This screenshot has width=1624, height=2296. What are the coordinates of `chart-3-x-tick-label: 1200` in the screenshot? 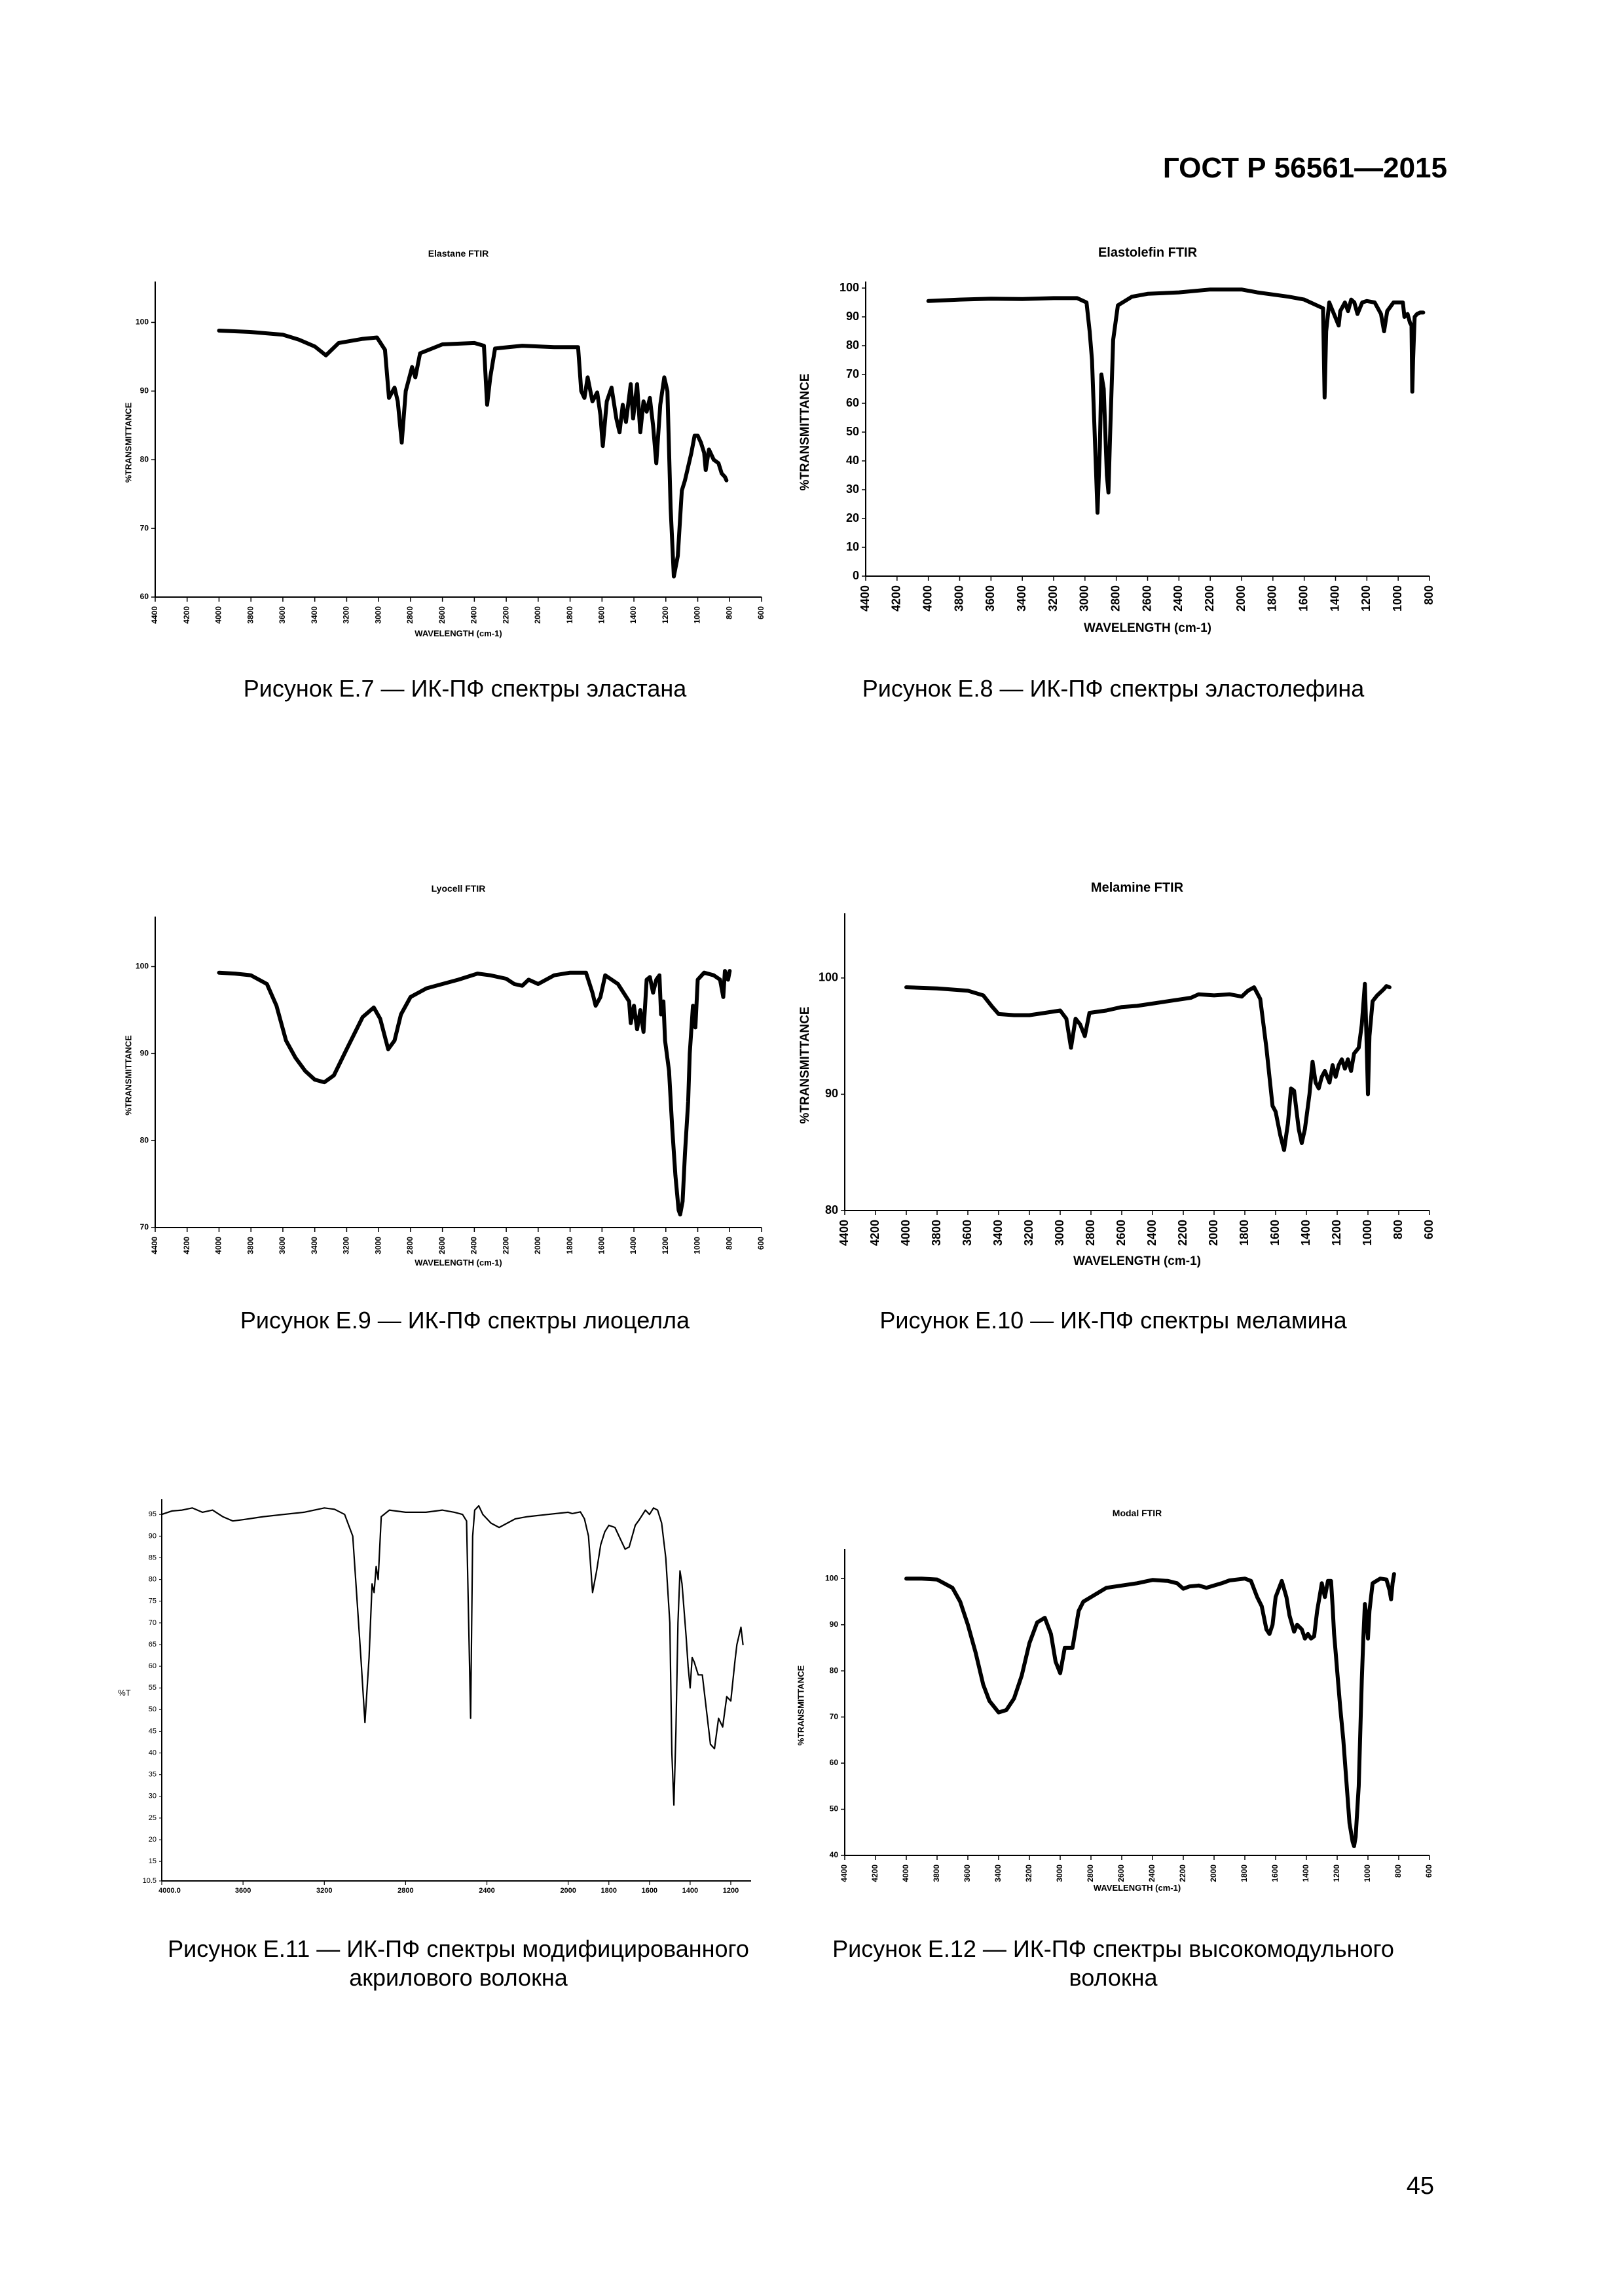 It's located at (665, 1245).